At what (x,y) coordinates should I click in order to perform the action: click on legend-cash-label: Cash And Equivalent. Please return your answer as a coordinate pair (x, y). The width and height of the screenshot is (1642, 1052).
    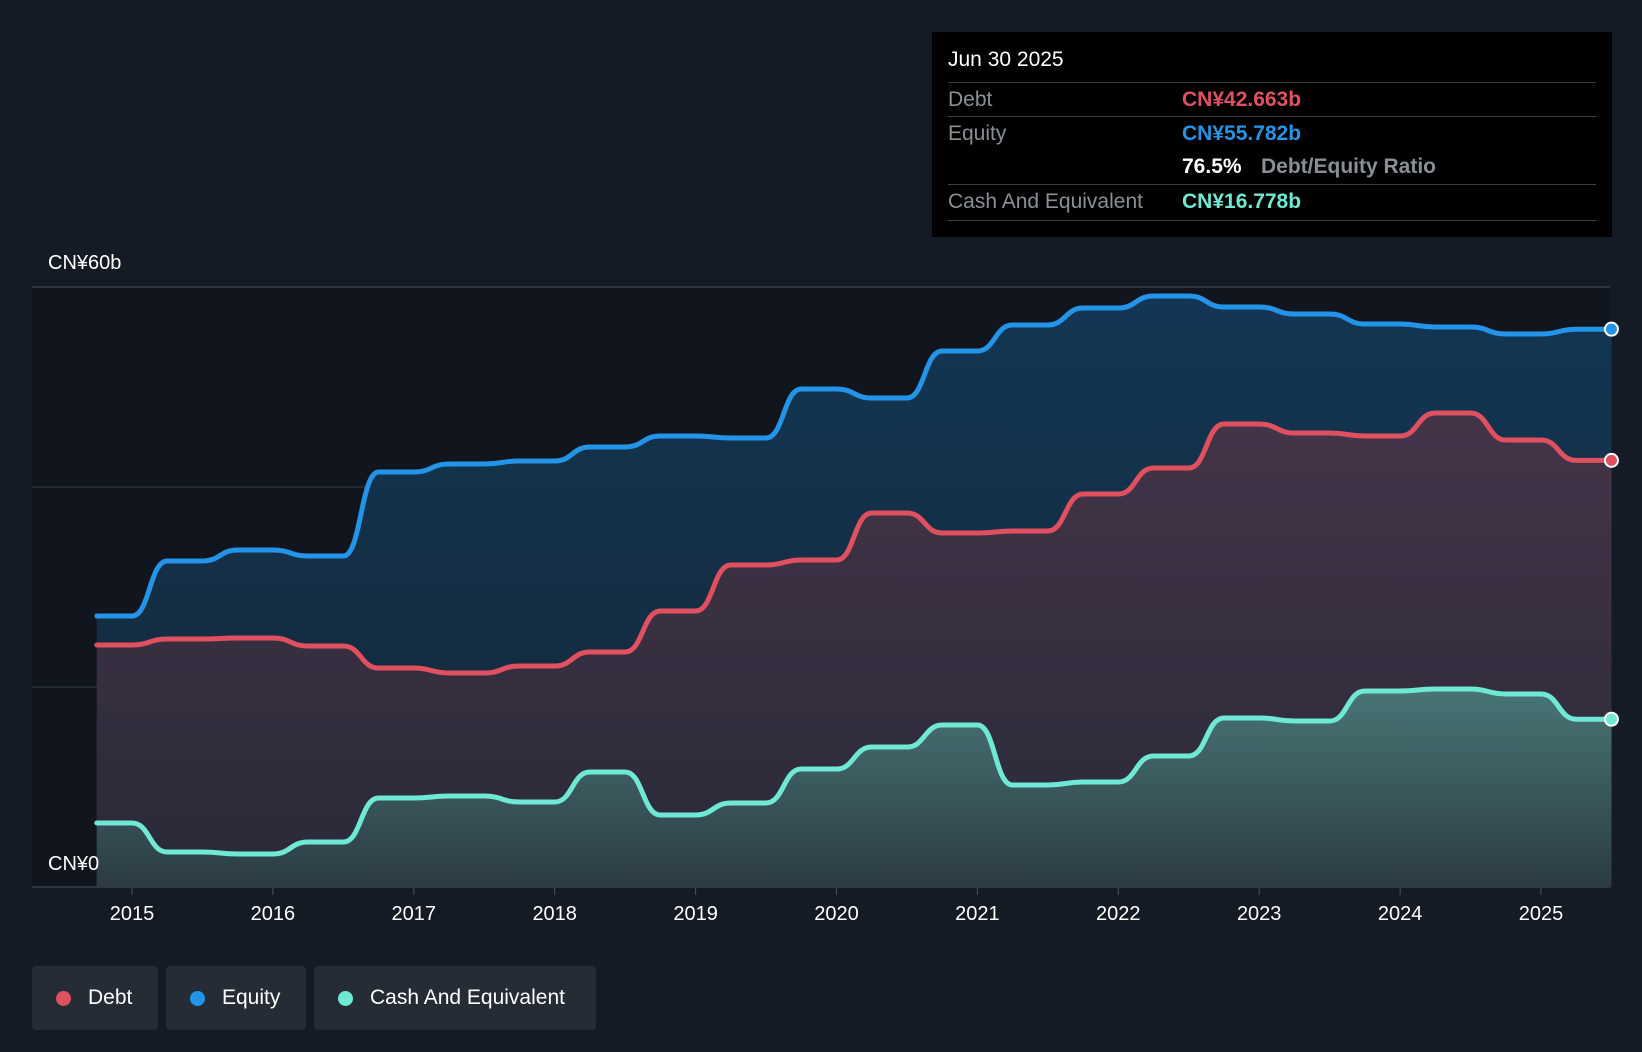
    Looking at the image, I should click on (467, 997).